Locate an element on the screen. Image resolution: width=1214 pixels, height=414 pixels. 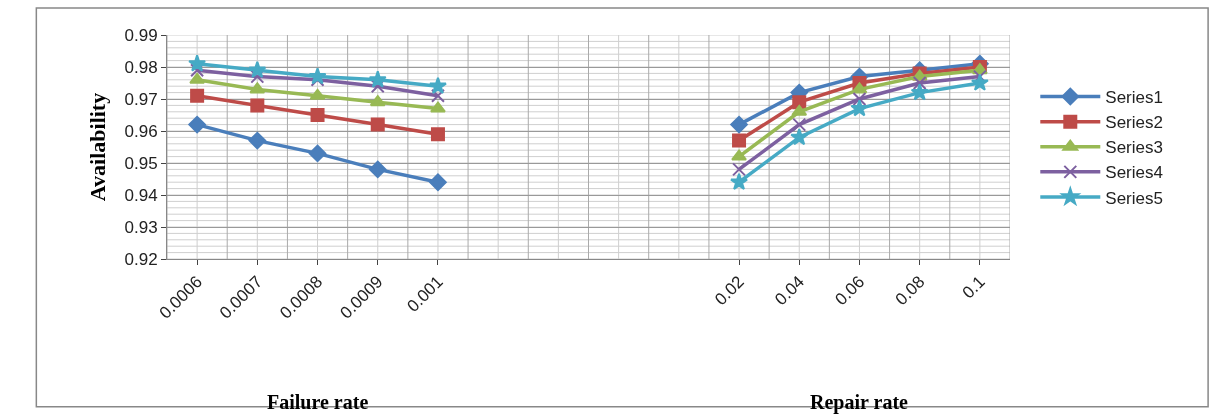
y-axis-title: Availability is located at coordinates (98, 147).